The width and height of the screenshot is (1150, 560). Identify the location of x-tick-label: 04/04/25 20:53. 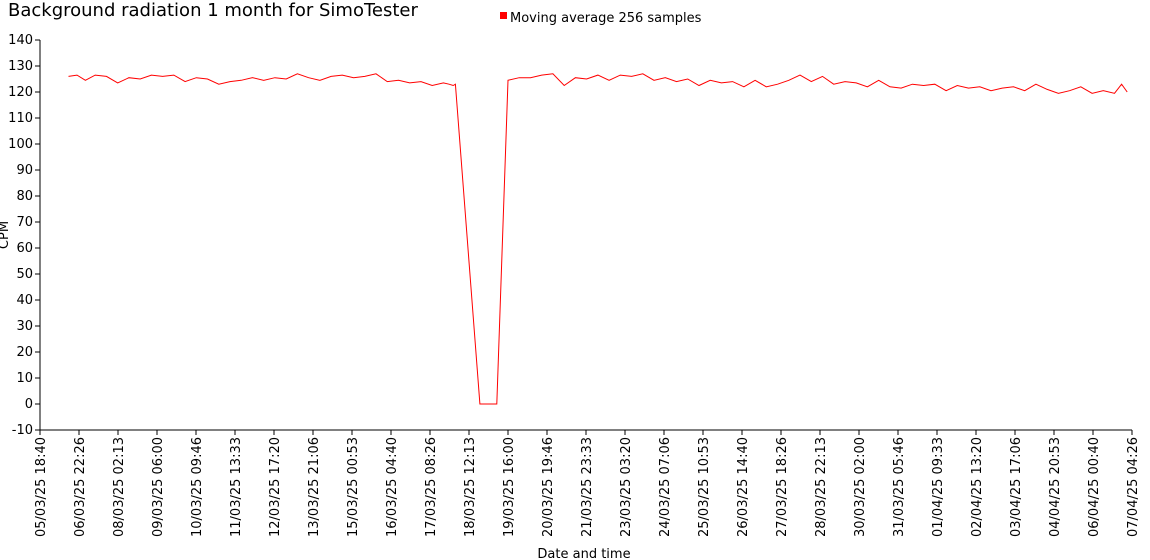
(1055, 487).